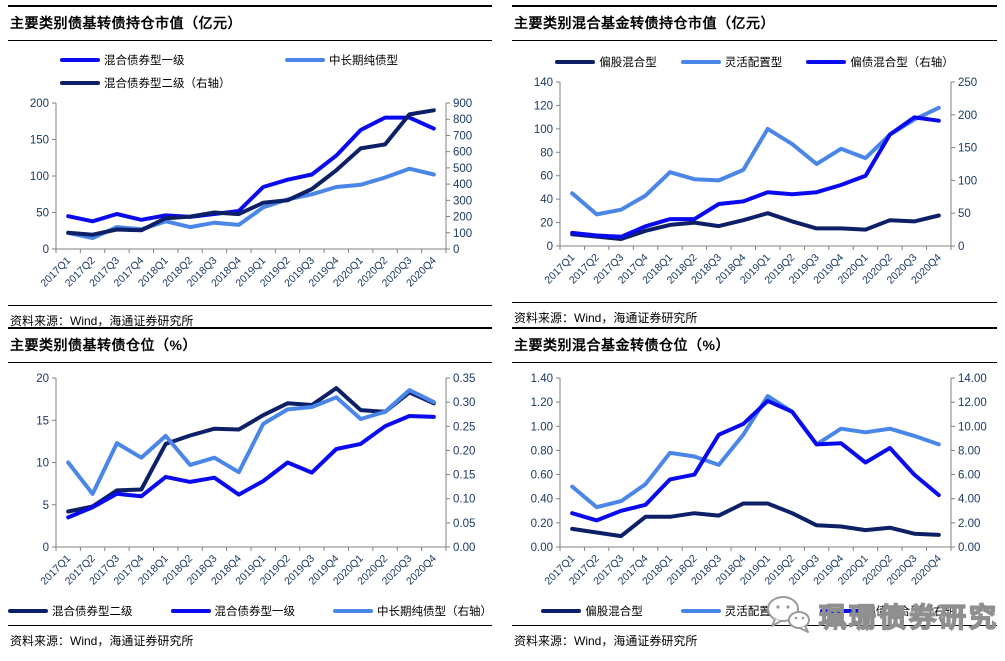 The height and width of the screenshot is (661, 1005). I want to click on chart-legend: 混合债券型二级 混合债券型一级 中长期纯债型（右轴）, so click(250, 611).